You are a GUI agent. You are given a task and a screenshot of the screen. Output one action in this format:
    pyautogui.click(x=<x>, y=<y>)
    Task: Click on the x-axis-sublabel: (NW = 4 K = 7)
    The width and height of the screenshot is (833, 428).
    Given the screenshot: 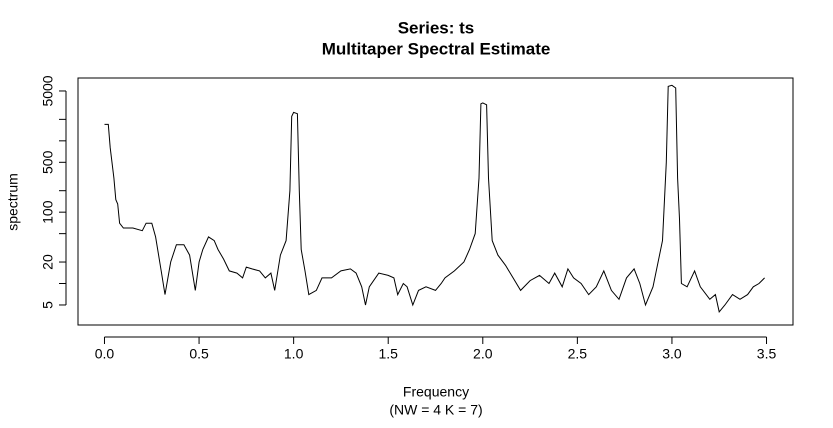 What is the action you would take?
    pyautogui.click(x=435, y=410)
    